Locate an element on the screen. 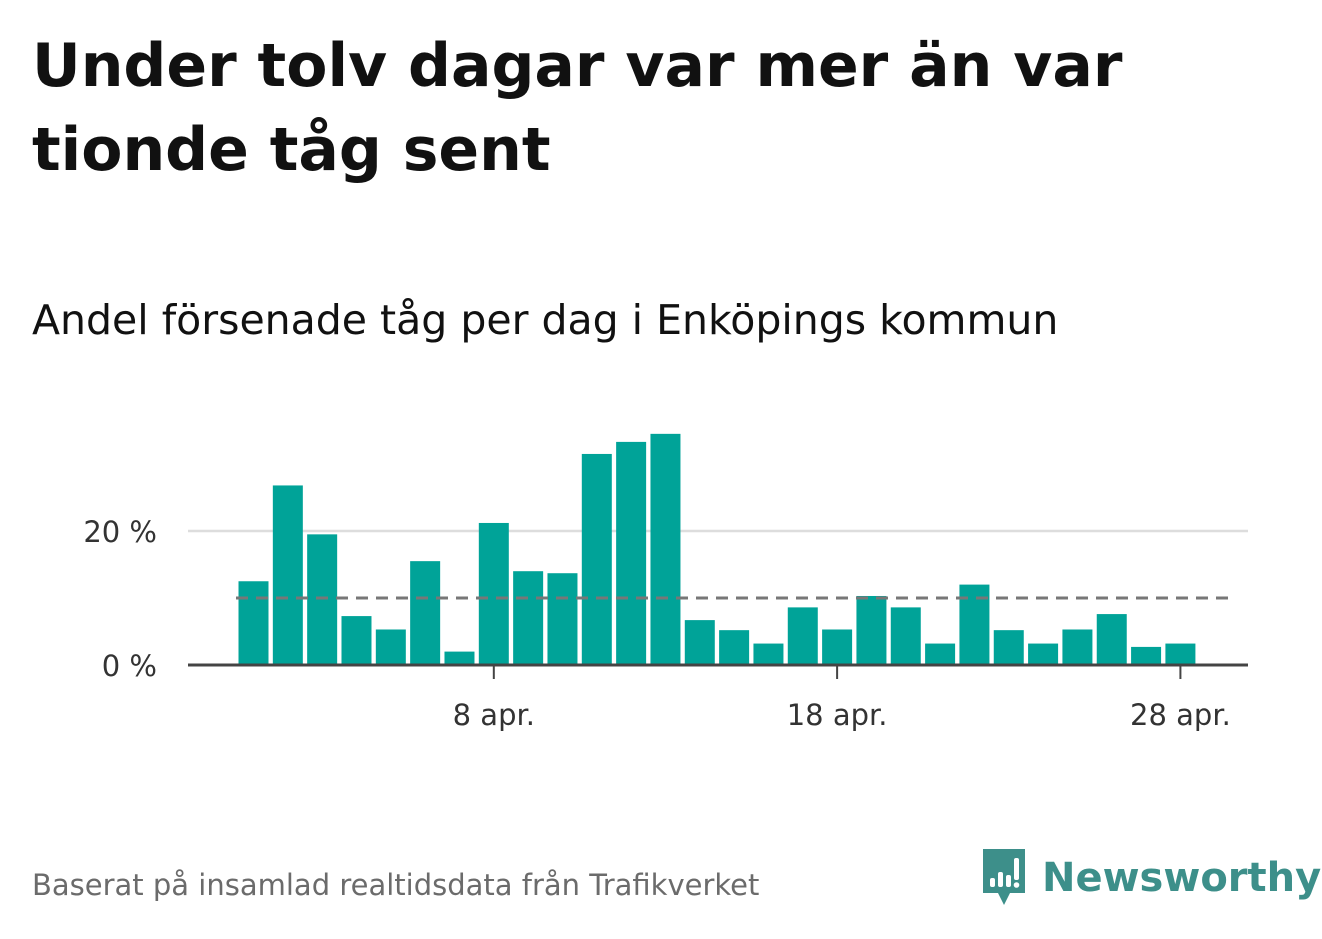 The image size is (1322, 939). x-tick-label: 8 apr. is located at coordinates (494, 715).